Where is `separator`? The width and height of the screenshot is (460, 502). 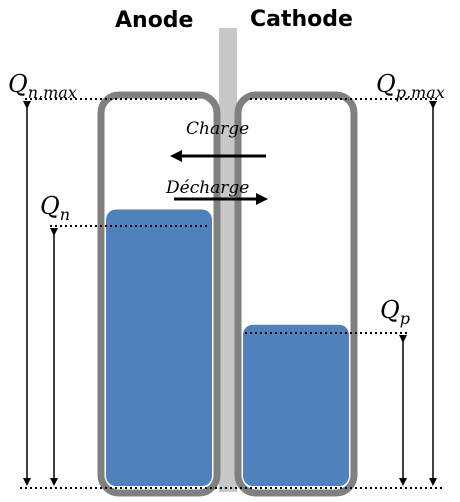
separator is located at coordinates (228, 260).